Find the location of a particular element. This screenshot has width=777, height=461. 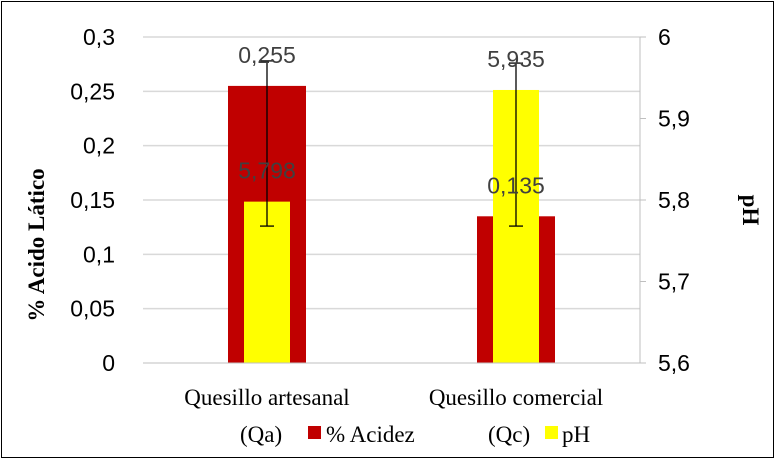

y2-tick-label: 6 is located at coordinates (664, 37).